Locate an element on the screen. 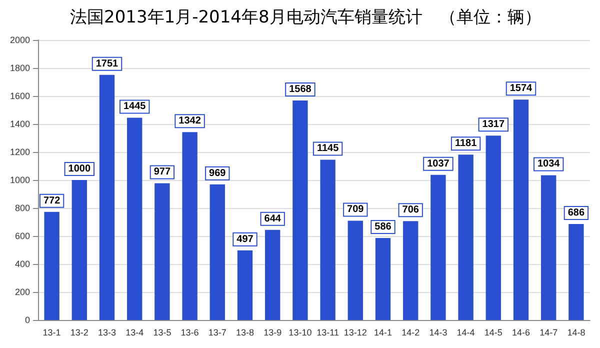 The image size is (600, 348). data-label: 1181 is located at coordinates (466, 144).